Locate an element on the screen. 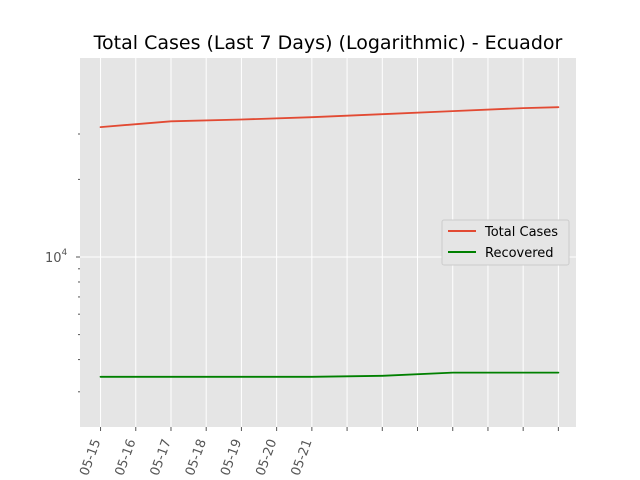  series-line-total-cases is located at coordinates (329, 117).